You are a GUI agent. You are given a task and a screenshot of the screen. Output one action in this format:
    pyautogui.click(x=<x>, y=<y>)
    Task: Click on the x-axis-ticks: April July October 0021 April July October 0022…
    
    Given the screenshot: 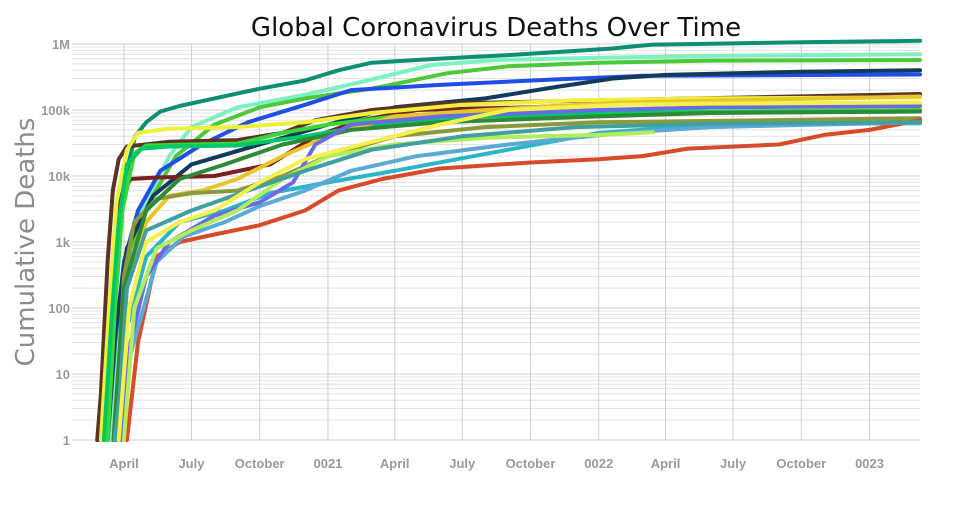 What is the action you would take?
    pyautogui.click(x=496, y=463)
    